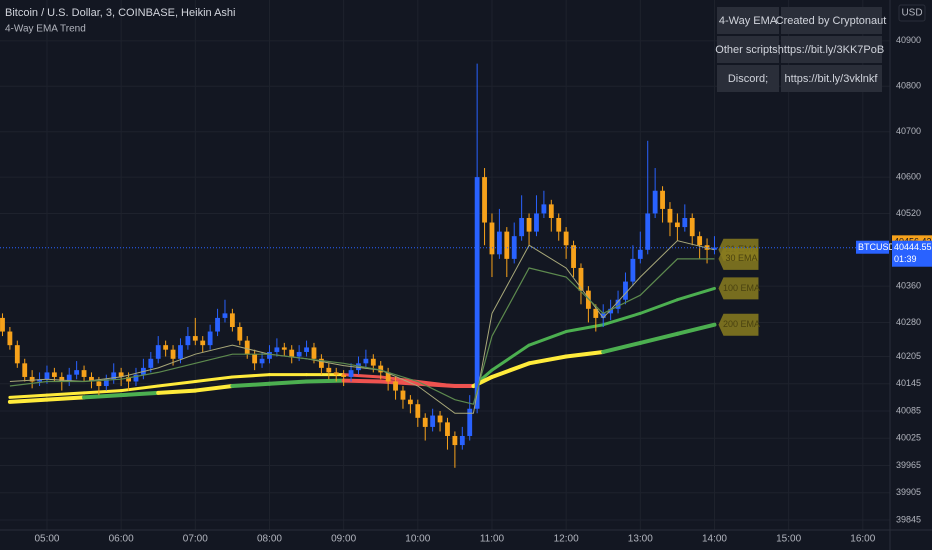 The height and width of the screenshot is (550, 932). I want to click on x-tick-label: 09:00, so click(343, 539).